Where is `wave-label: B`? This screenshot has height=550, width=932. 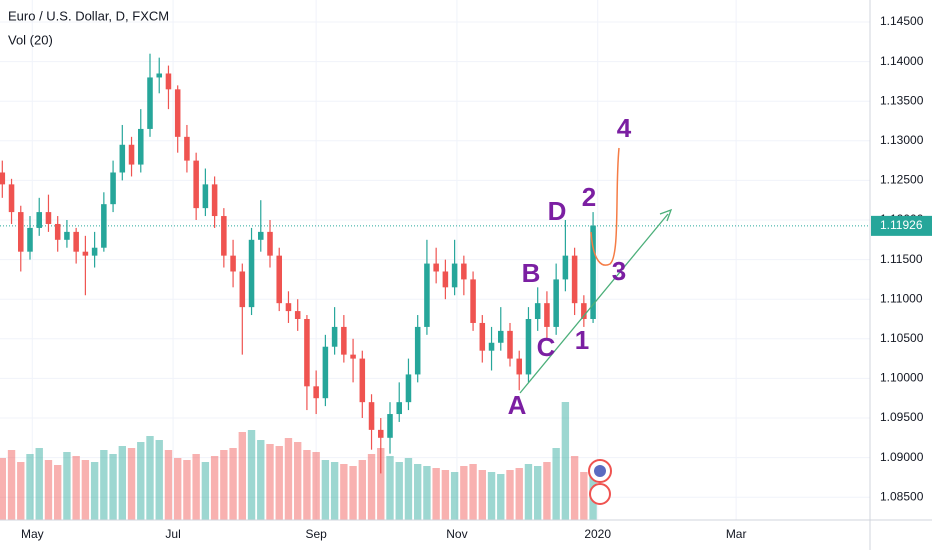 wave-label: B is located at coordinates (531, 273).